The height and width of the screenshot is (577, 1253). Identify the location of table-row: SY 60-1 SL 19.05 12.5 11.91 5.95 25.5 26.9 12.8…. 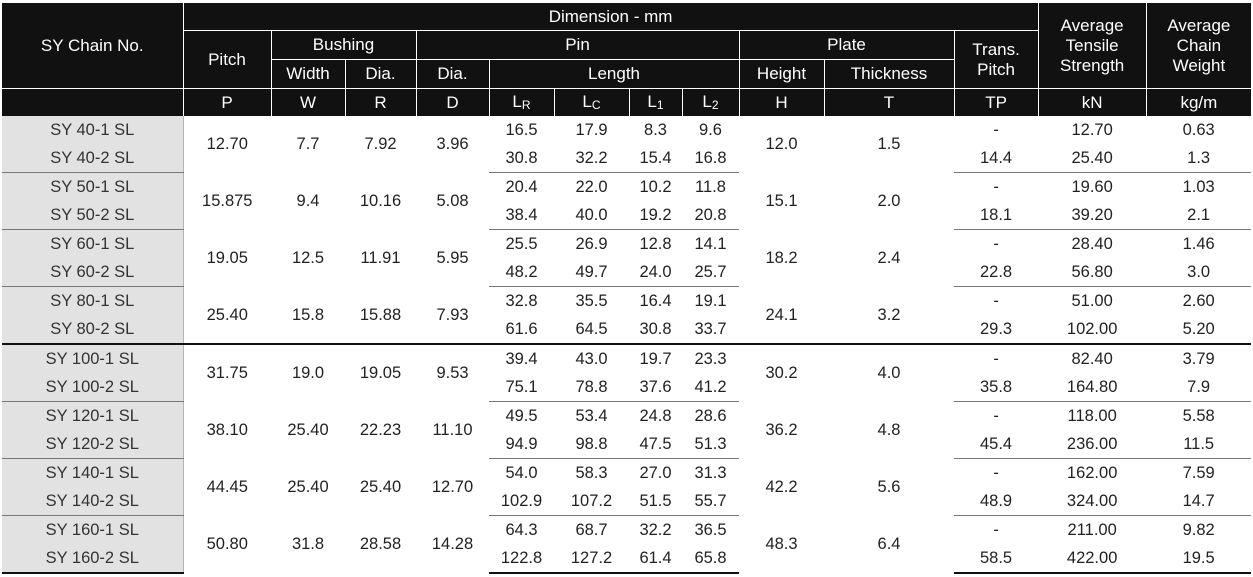
(626, 248).